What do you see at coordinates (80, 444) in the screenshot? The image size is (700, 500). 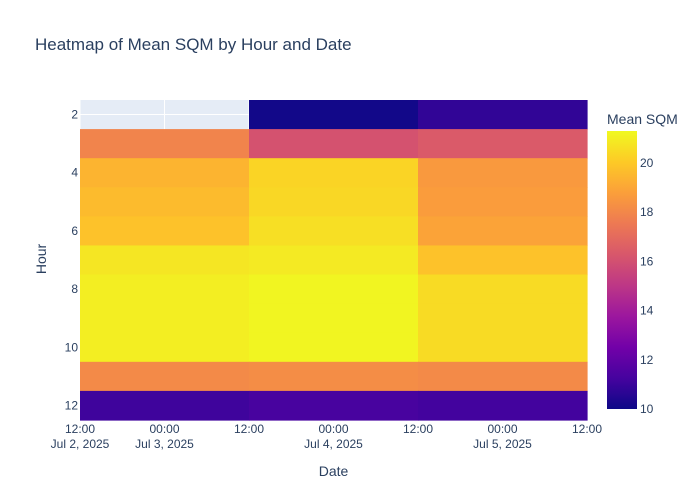 I see `x-tick-date-label: Jul 2, 2025` at bounding box center [80, 444].